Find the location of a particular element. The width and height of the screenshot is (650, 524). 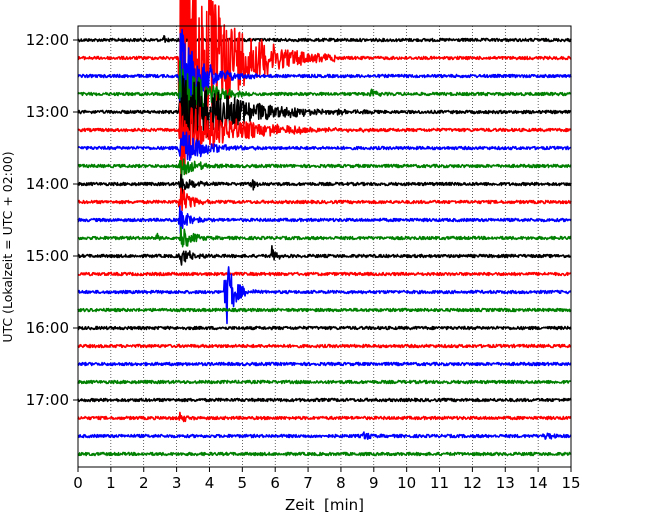

x-tick-label: 13 is located at coordinates (505, 483).